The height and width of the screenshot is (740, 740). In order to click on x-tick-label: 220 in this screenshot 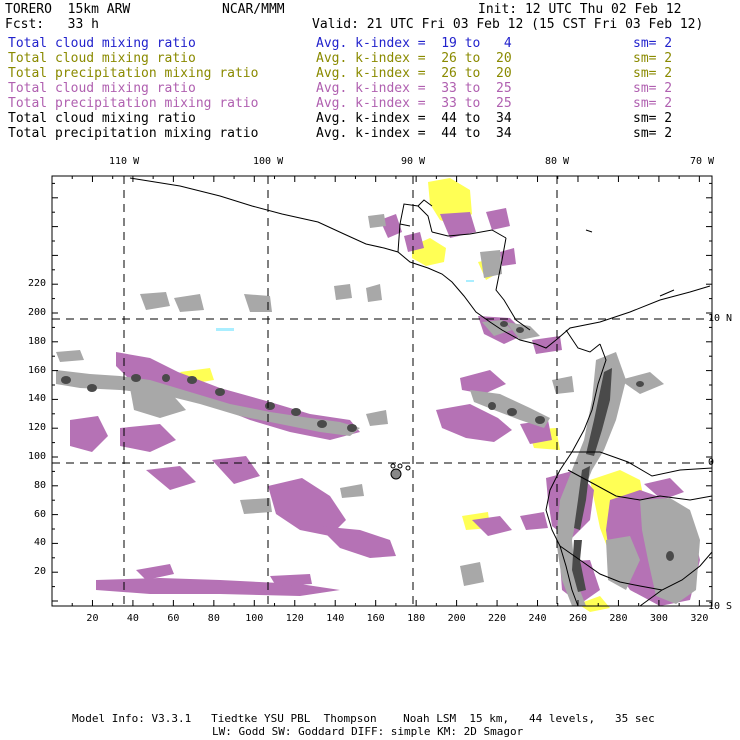, I will do `click(497, 618)`.